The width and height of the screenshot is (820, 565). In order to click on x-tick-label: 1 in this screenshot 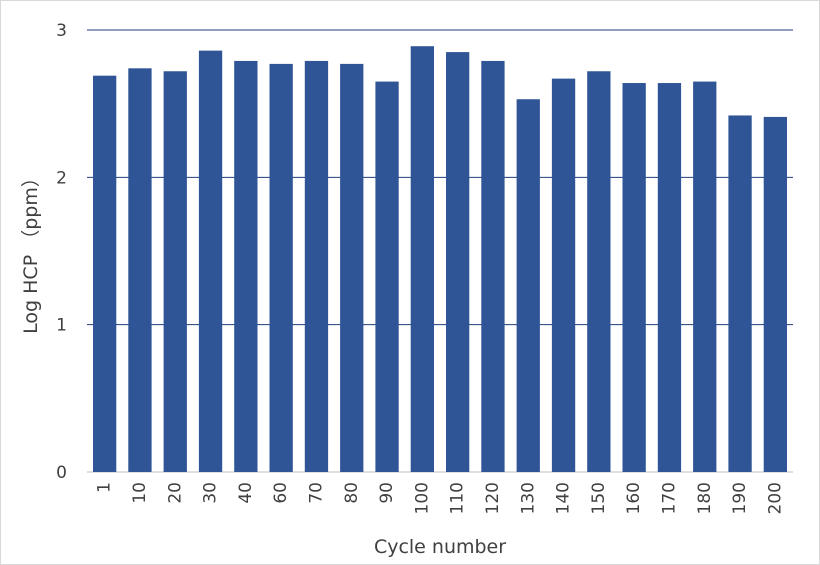, I will do `click(105, 487)`.